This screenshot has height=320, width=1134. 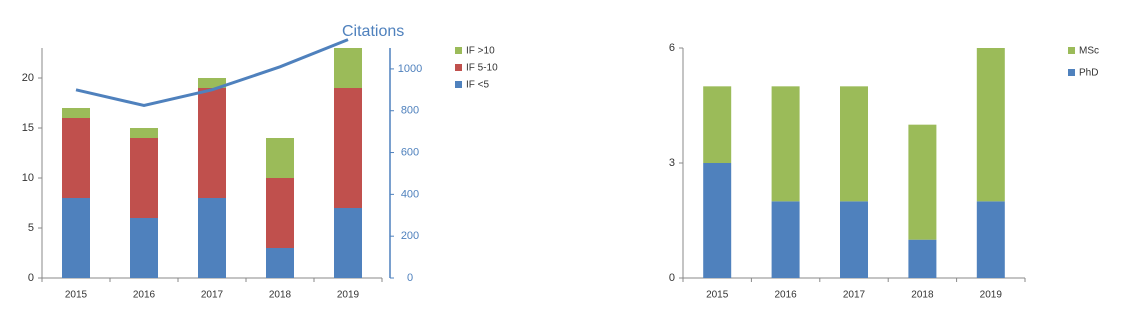 What do you see at coordinates (480, 51) in the screenshot?
I see `legend-label: IF >10` at bounding box center [480, 51].